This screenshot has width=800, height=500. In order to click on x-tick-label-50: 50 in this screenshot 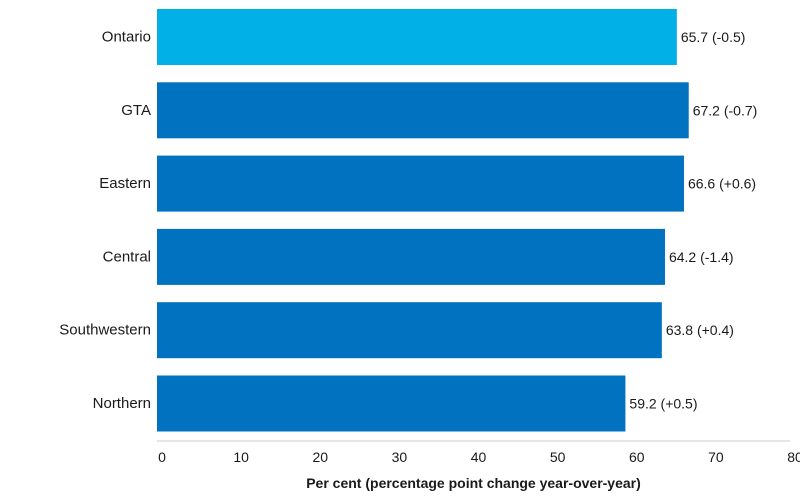, I will do `click(558, 457)`.